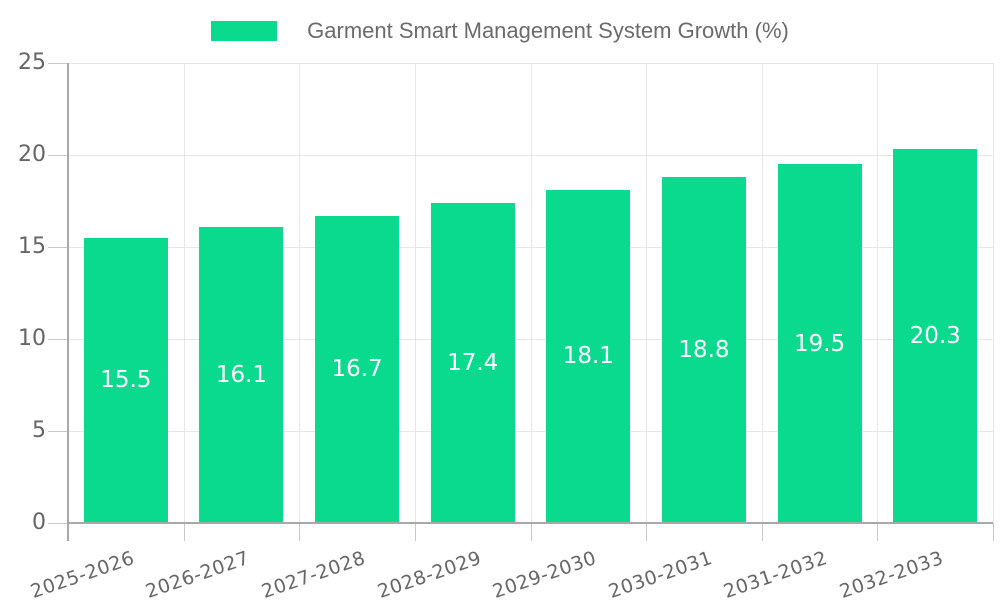 The height and width of the screenshot is (600, 1000). Describe the element at coordinates (82, 573) in the screenshot. I see `x-tick-label: 2025-2026` at that location.